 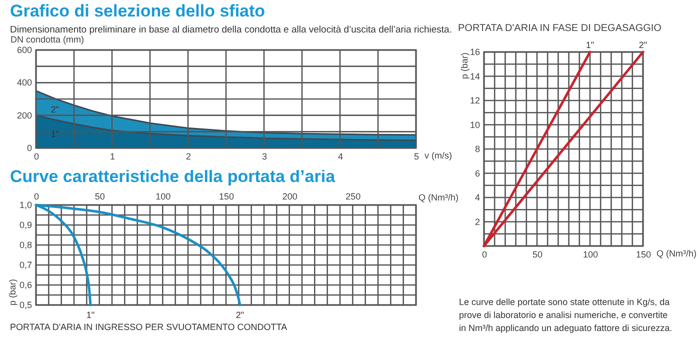 What do you see at coordinates (149, 327) in the screenshot?
I see `text: PORTATA D'ARIA IN INGRESSO PER SVUOTAMENTO CONDOTTA` at bounding box center [149, 327].